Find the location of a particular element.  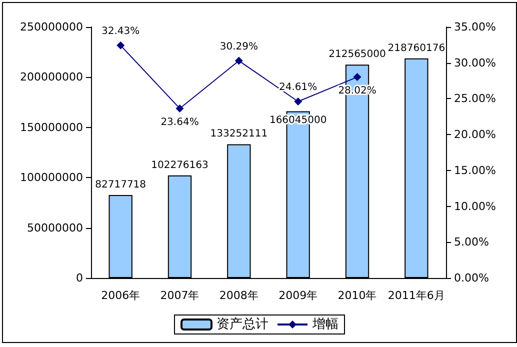

data-label: 212565000 is located at coordinates (357, 54).